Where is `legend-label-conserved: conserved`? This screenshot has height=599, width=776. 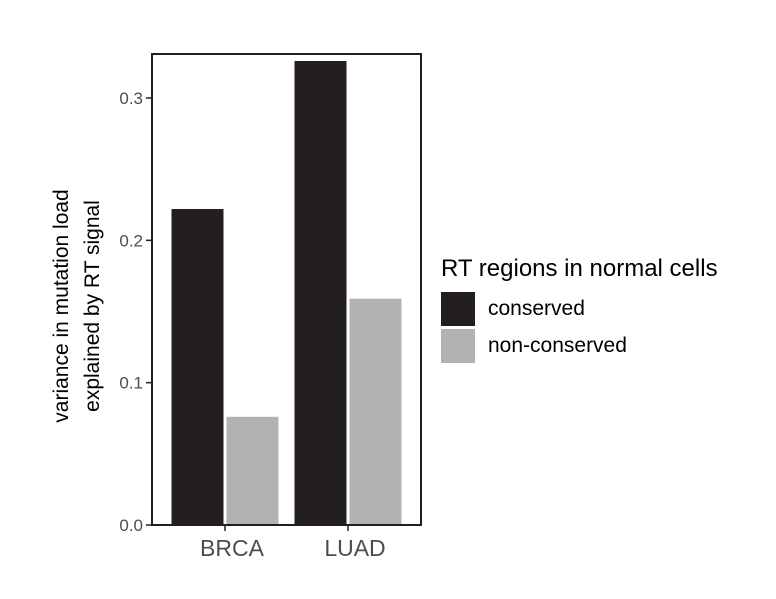
legend-label-conserved: conserved is located at coordinates (536, 308).